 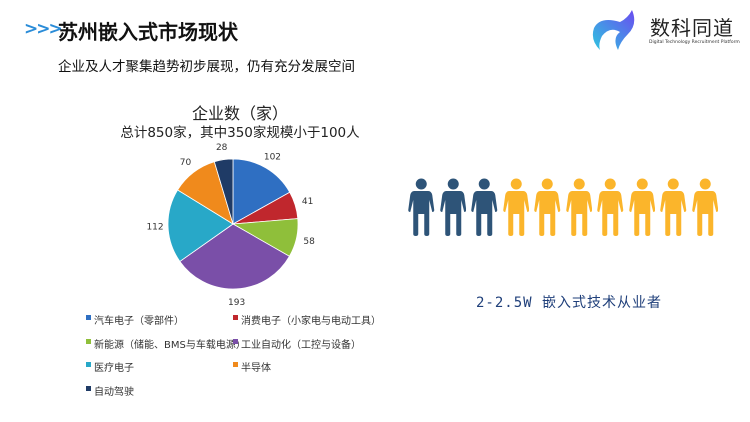 What do you see at coordinates (43, 29) in the screenshot?
I see `title-arrows-icon: >>>` at bounding box center [43, 29].